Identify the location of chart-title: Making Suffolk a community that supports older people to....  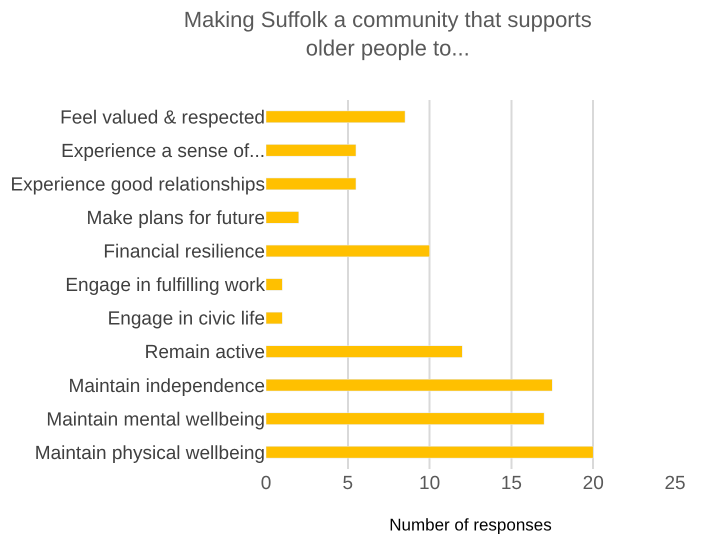
(388, 34).